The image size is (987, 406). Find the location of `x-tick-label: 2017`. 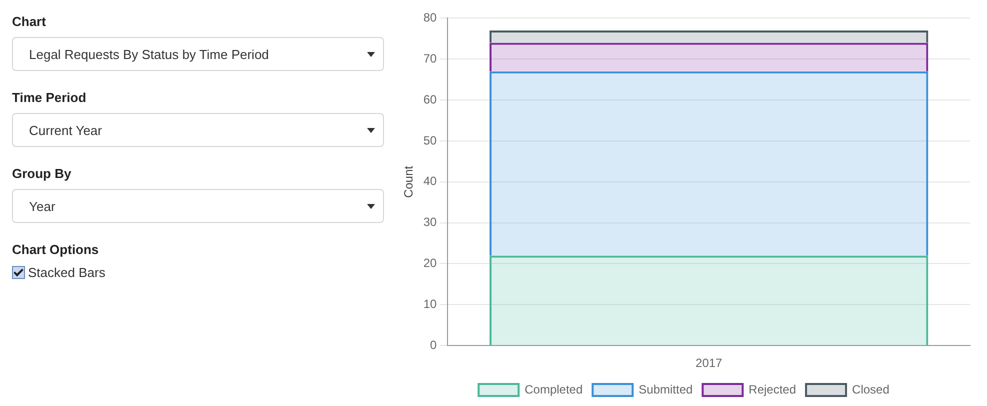

x-tick-label: 2017 is located at coordinates (709, 363).